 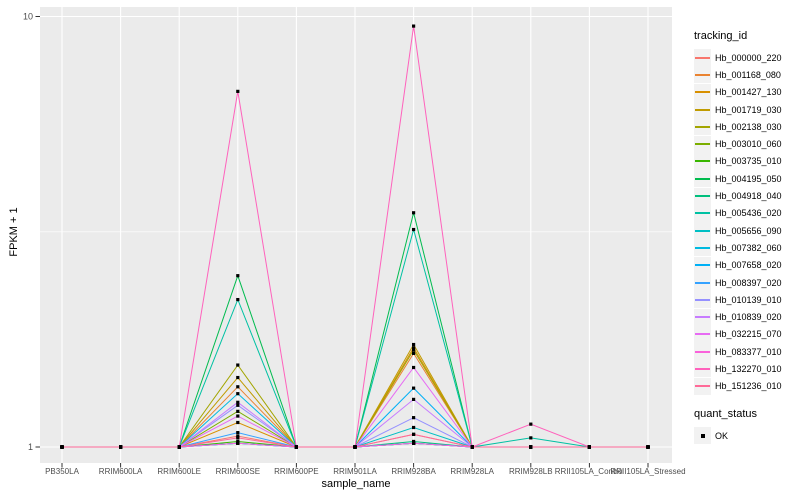 I want to click on x-tick-label: RRIM600PE, so click(x=296, y=471).